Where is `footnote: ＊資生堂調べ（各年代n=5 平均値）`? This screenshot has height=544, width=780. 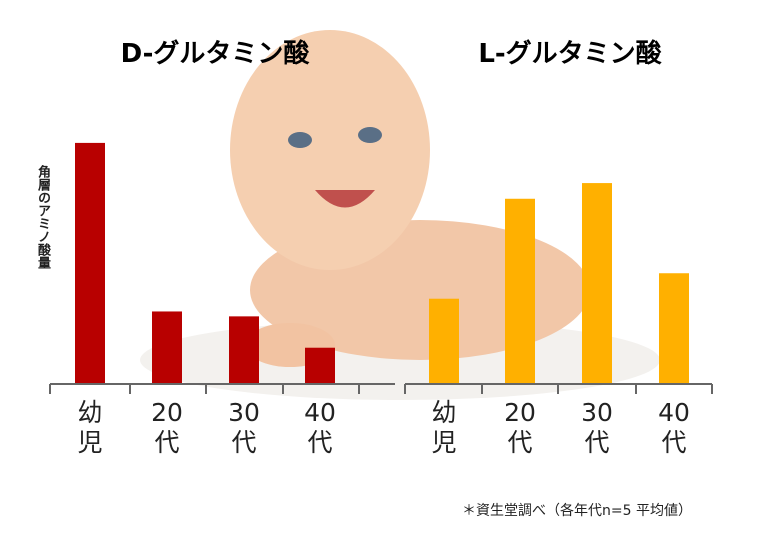
footnote: ＊資生堂調べ（各年代n=5 平均値） is located at coordinates (577, 511).